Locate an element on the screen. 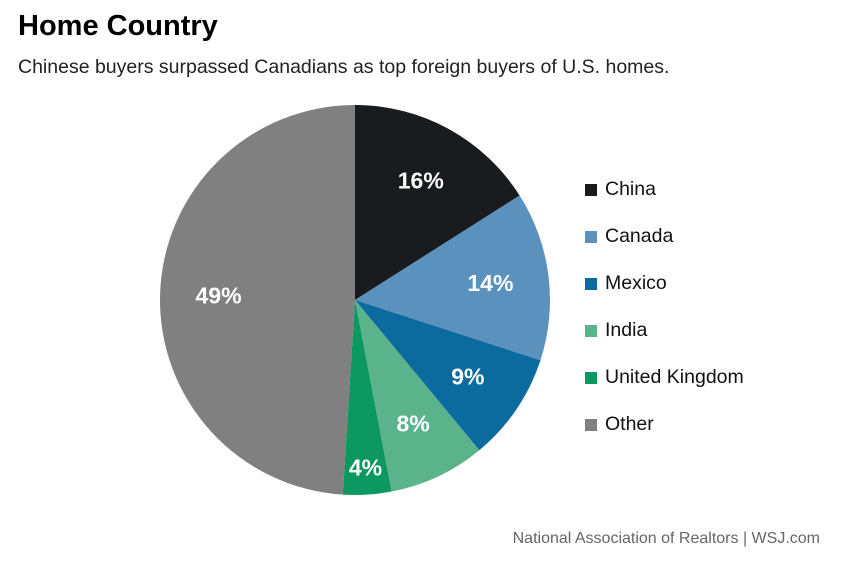  pie-slice-india is located at coordinates (417, 396).